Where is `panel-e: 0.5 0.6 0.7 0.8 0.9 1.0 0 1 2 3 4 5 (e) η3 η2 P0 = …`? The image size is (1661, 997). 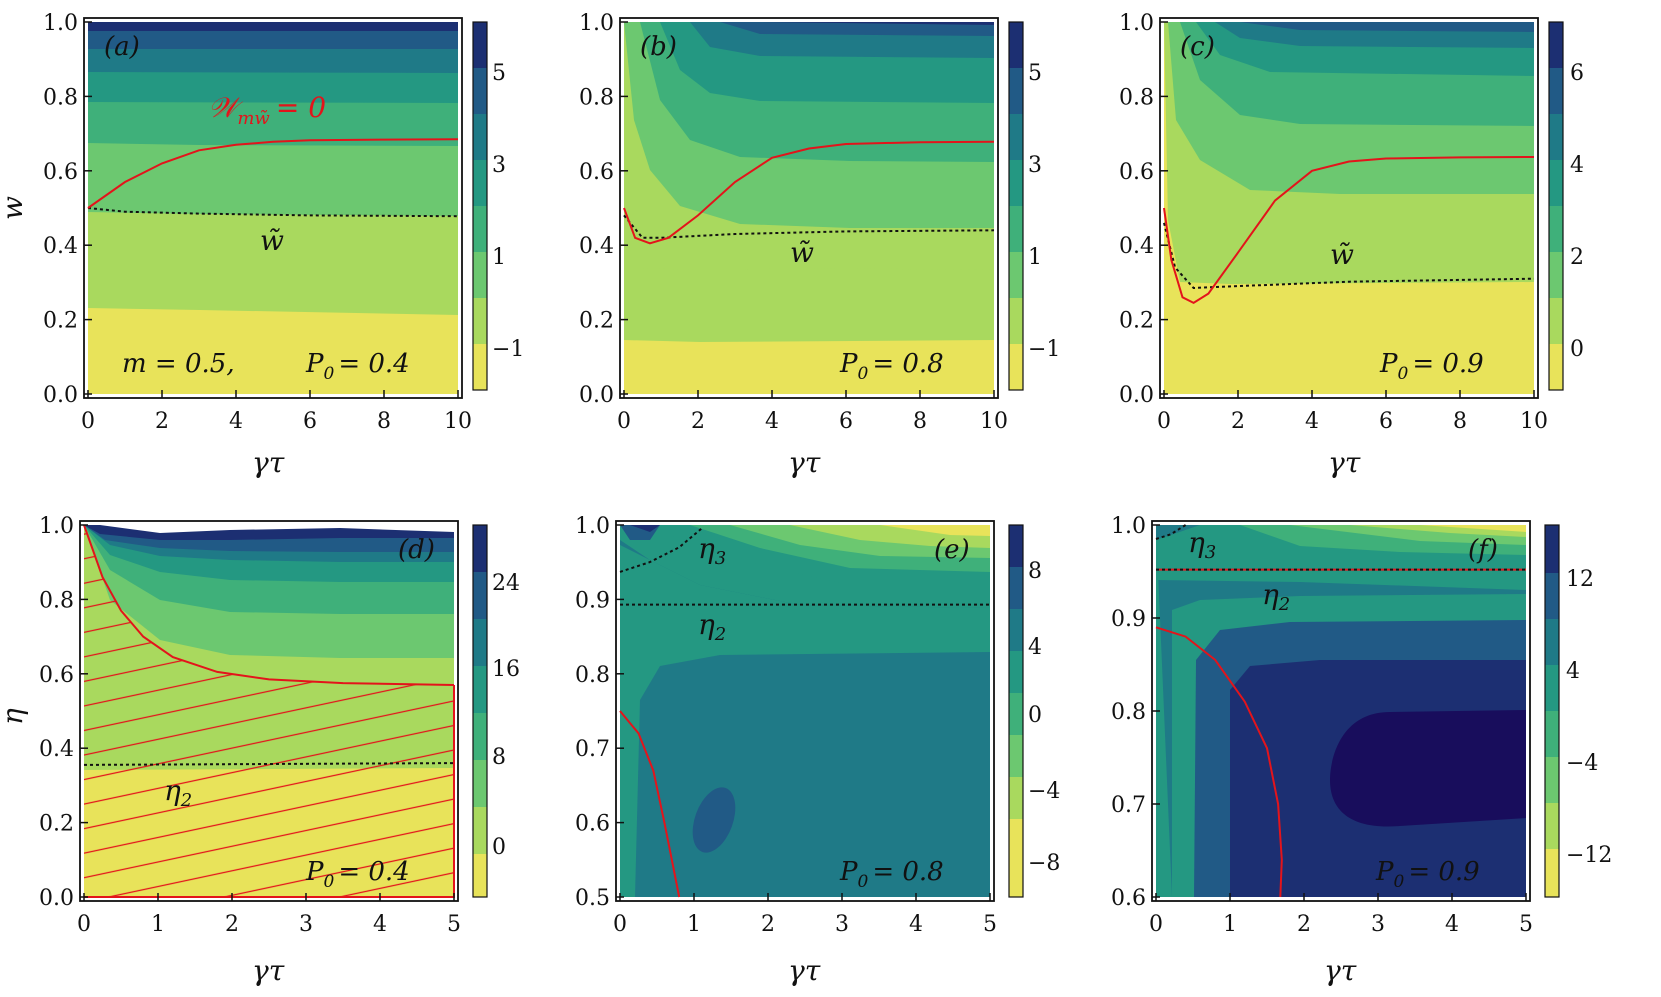
panel-e: 0.5 0.6 0.7 0.8 0.9 1.0 0 1 2 3 4 5 (e) η3 η2 P0 = … is located at coordinates (817, 750).